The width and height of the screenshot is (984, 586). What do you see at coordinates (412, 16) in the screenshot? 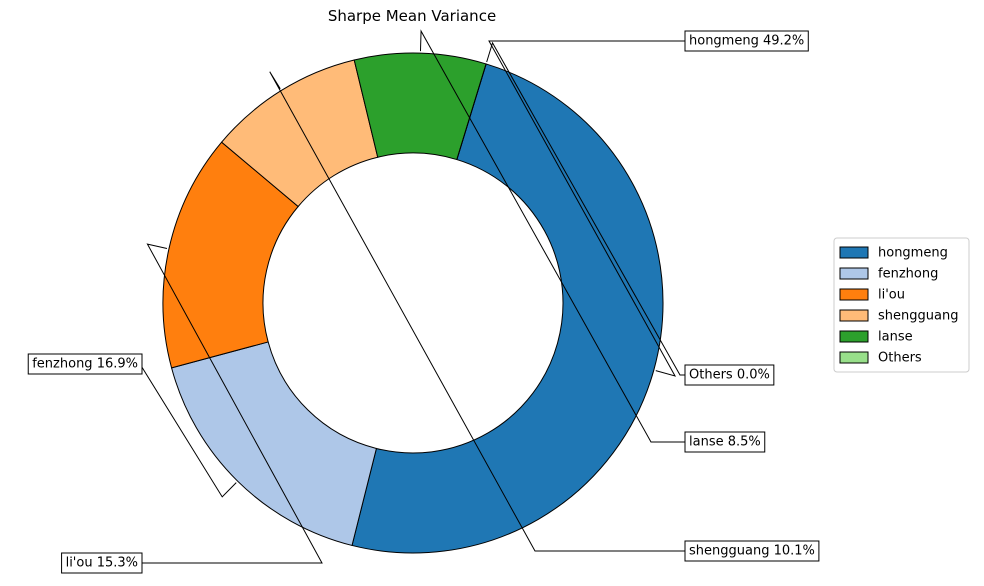
I see `chart-title: Sharpe Mean Variance` at bounding box center [412, 16].